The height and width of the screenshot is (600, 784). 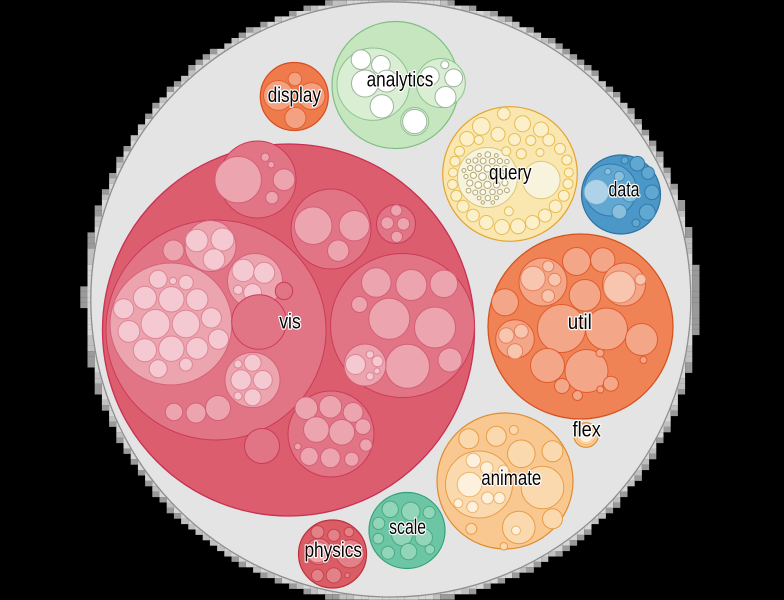 What do you see at coordinates (511, 478) in the screenshot?
I see `svg-text: animate` at bounding box center [511, 478].